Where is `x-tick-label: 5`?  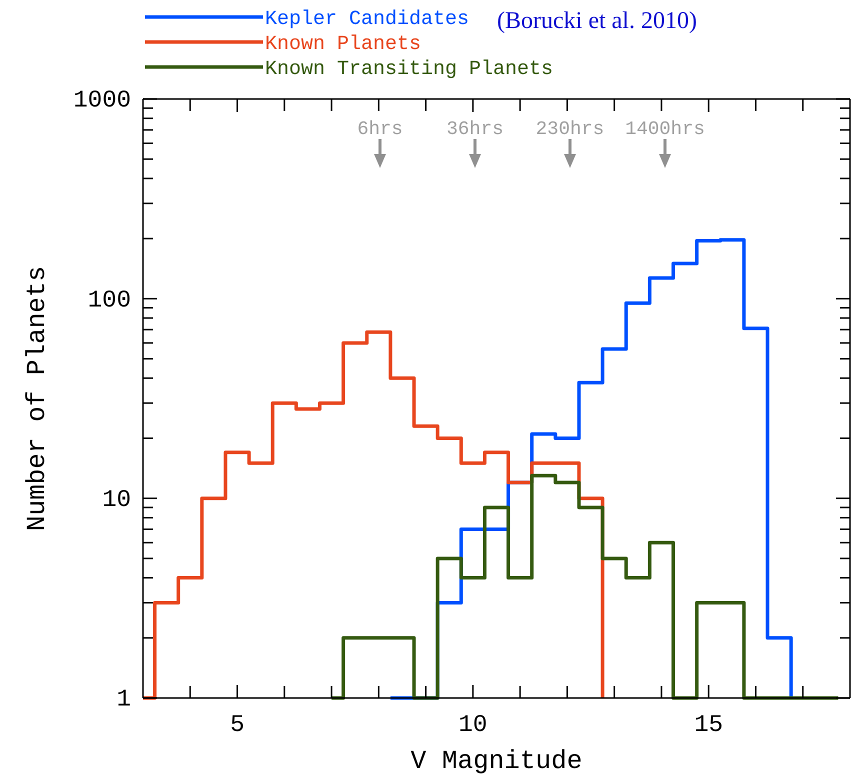 x-tick-label: 5 is located at coordinates (237, 726).